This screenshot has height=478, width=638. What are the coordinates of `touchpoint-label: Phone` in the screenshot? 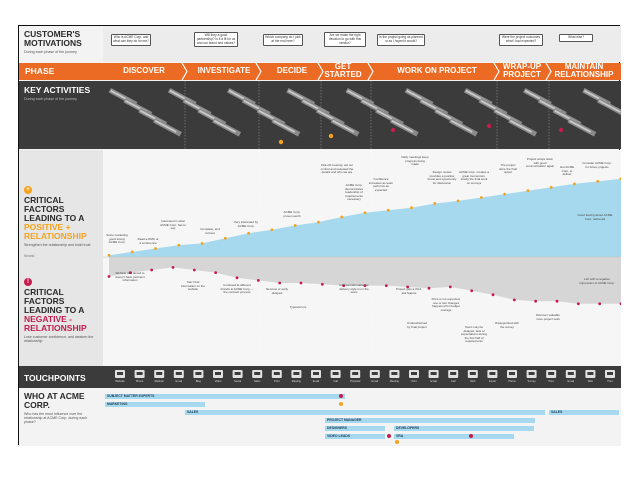 It's located at (139, 381).